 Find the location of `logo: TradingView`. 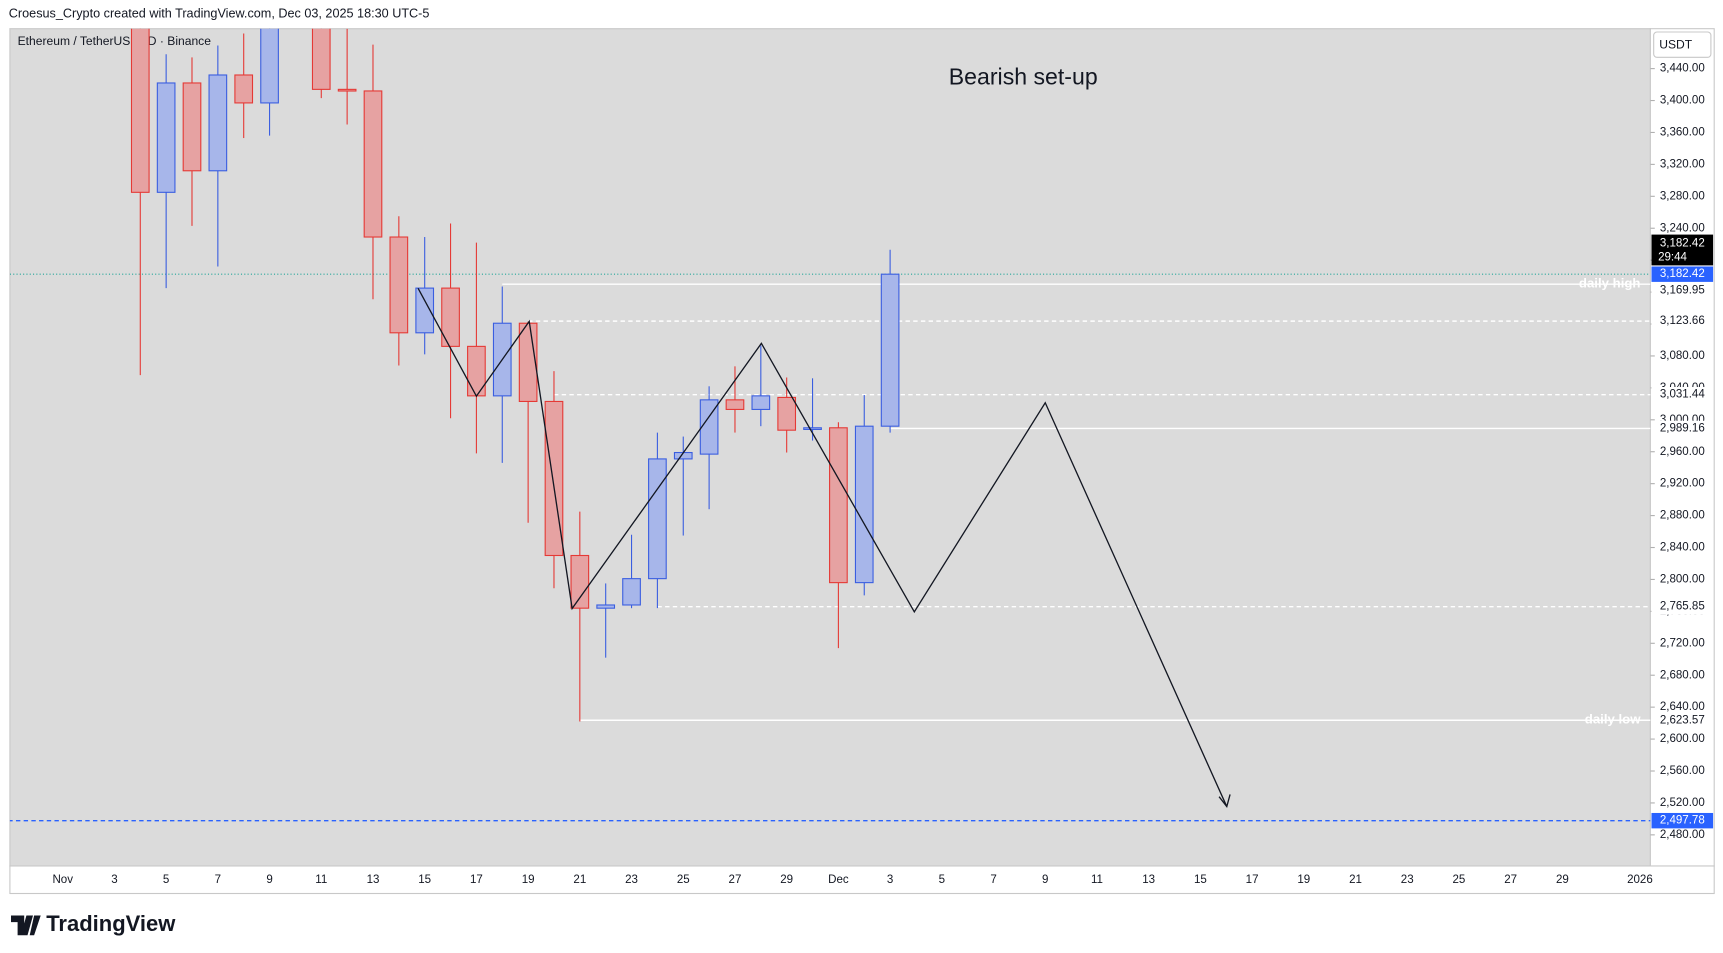

logo: TradingView is located at coordinates (93, 923).